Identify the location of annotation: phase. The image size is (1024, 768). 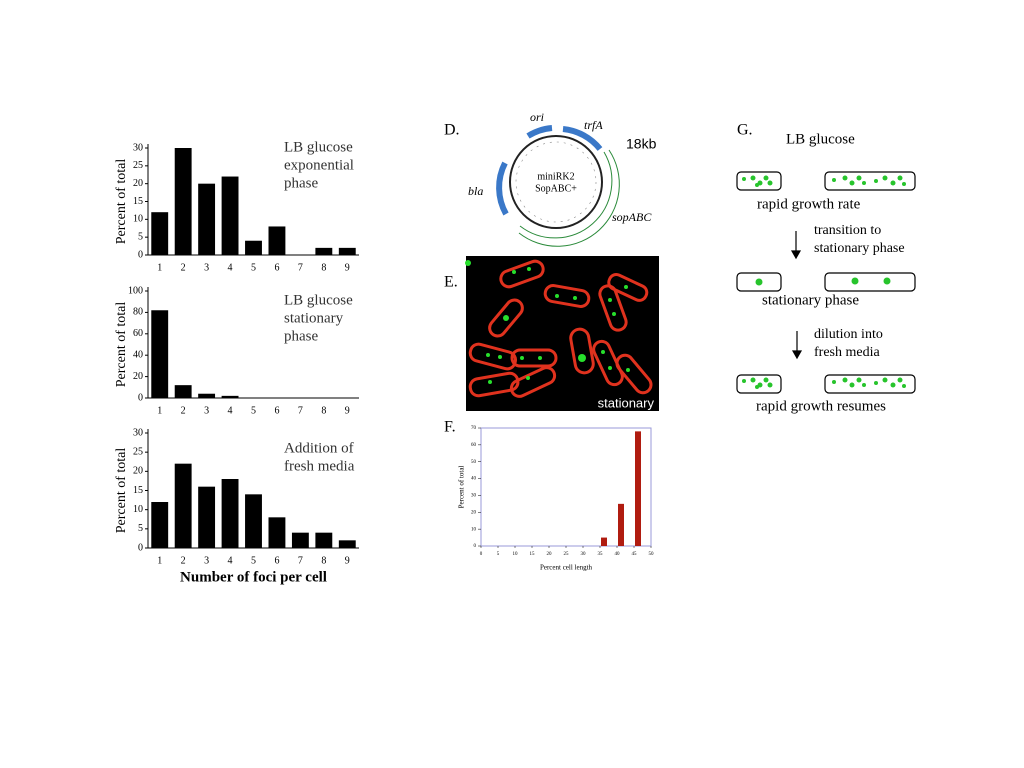
(301, 183).